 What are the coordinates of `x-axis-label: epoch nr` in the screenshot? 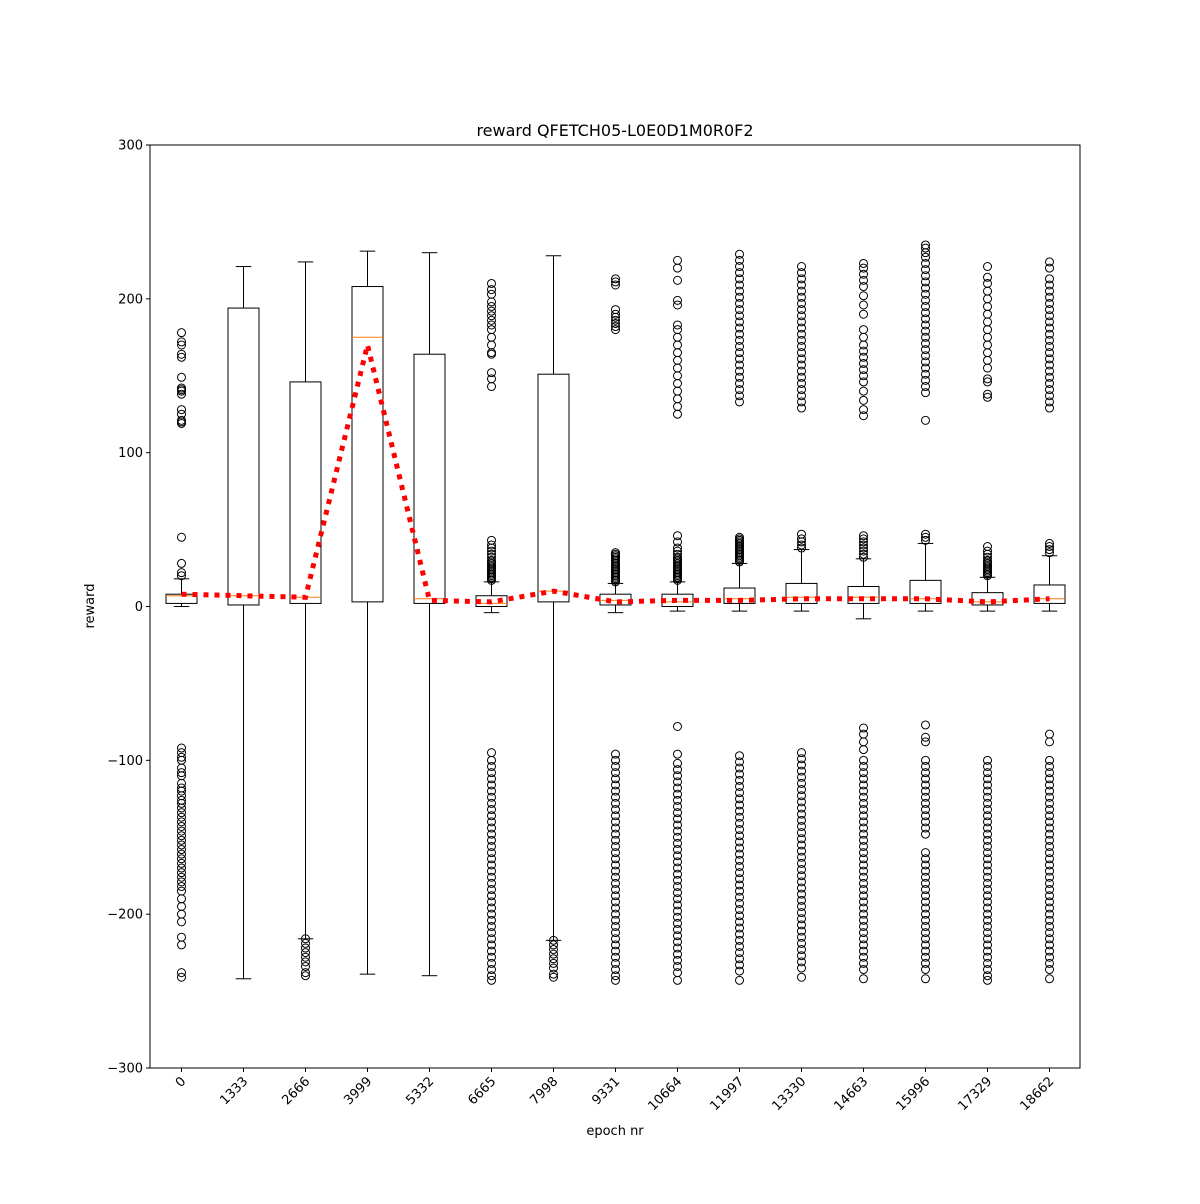 It's located at (615, 1131).